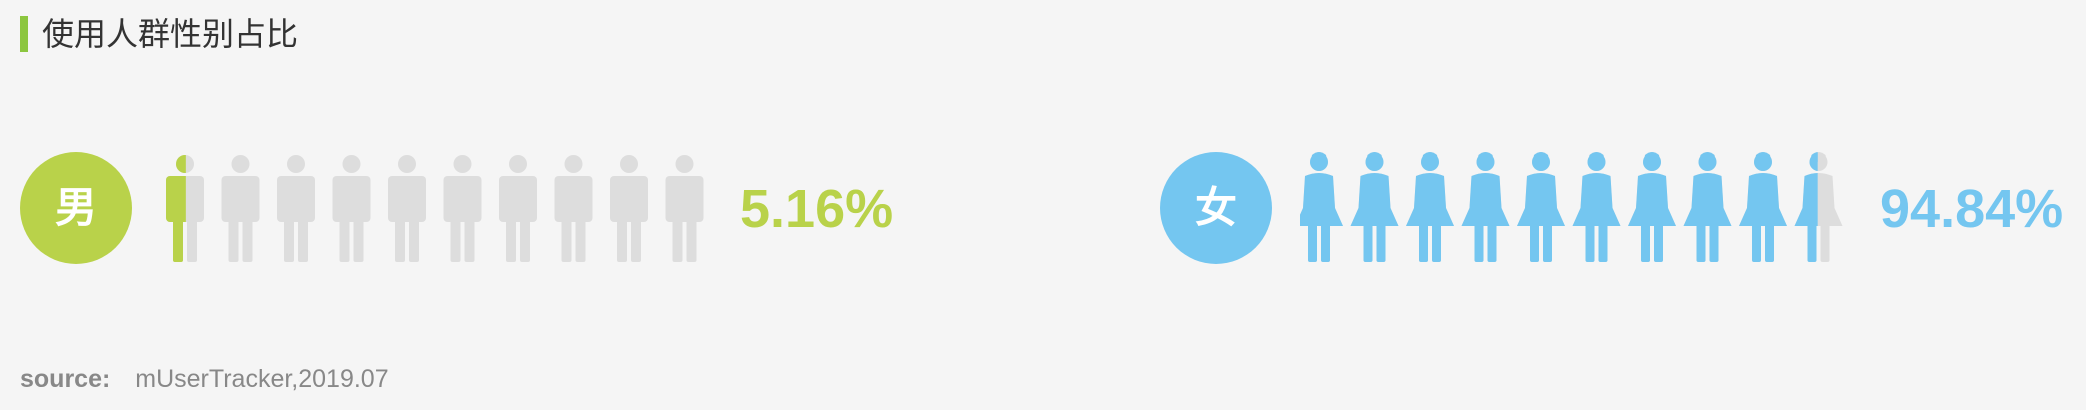 The width and height of the screenshot is (2086, 410). What do you see at coordinates (435, 208) in the screenshot?
I see `male-icon-row` at bounding box center [435, 208].